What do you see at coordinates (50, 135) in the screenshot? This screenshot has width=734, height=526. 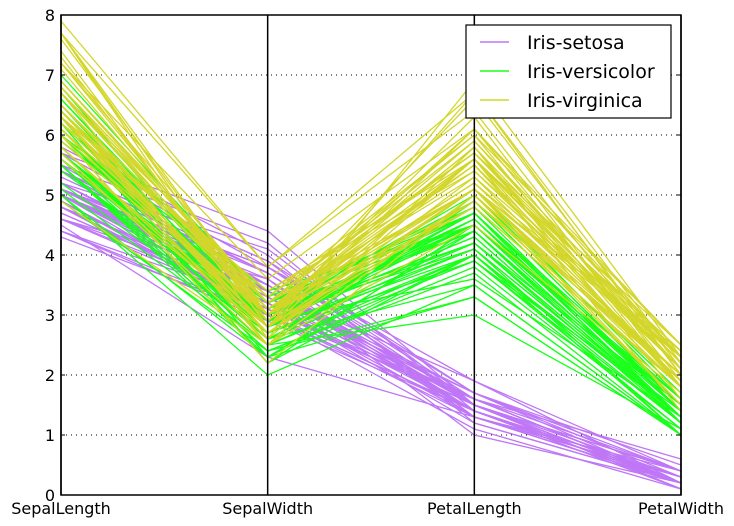 I see `y-tick-label: 6` at bounding box center [50, 135].